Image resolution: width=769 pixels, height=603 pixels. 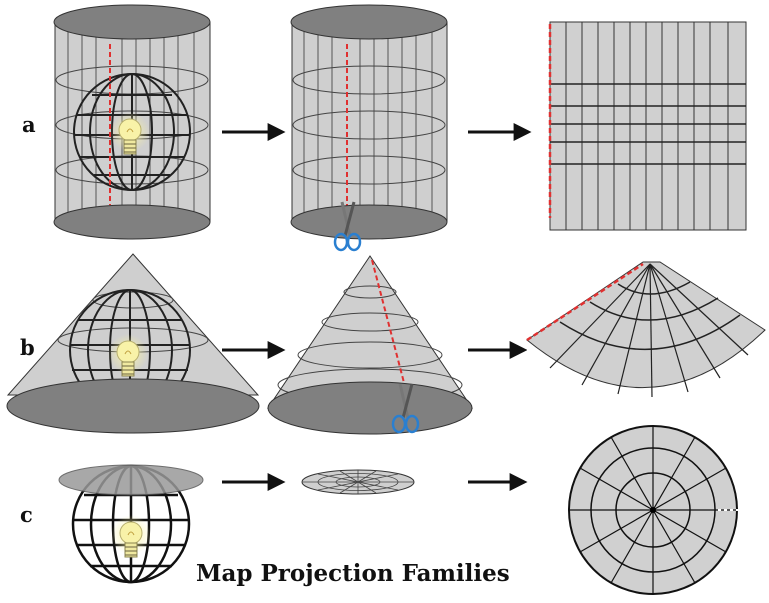 What do you see at coordinates (358, 482) in the screenshot?
I see `flat-disc` at bounding box center [358, 482].